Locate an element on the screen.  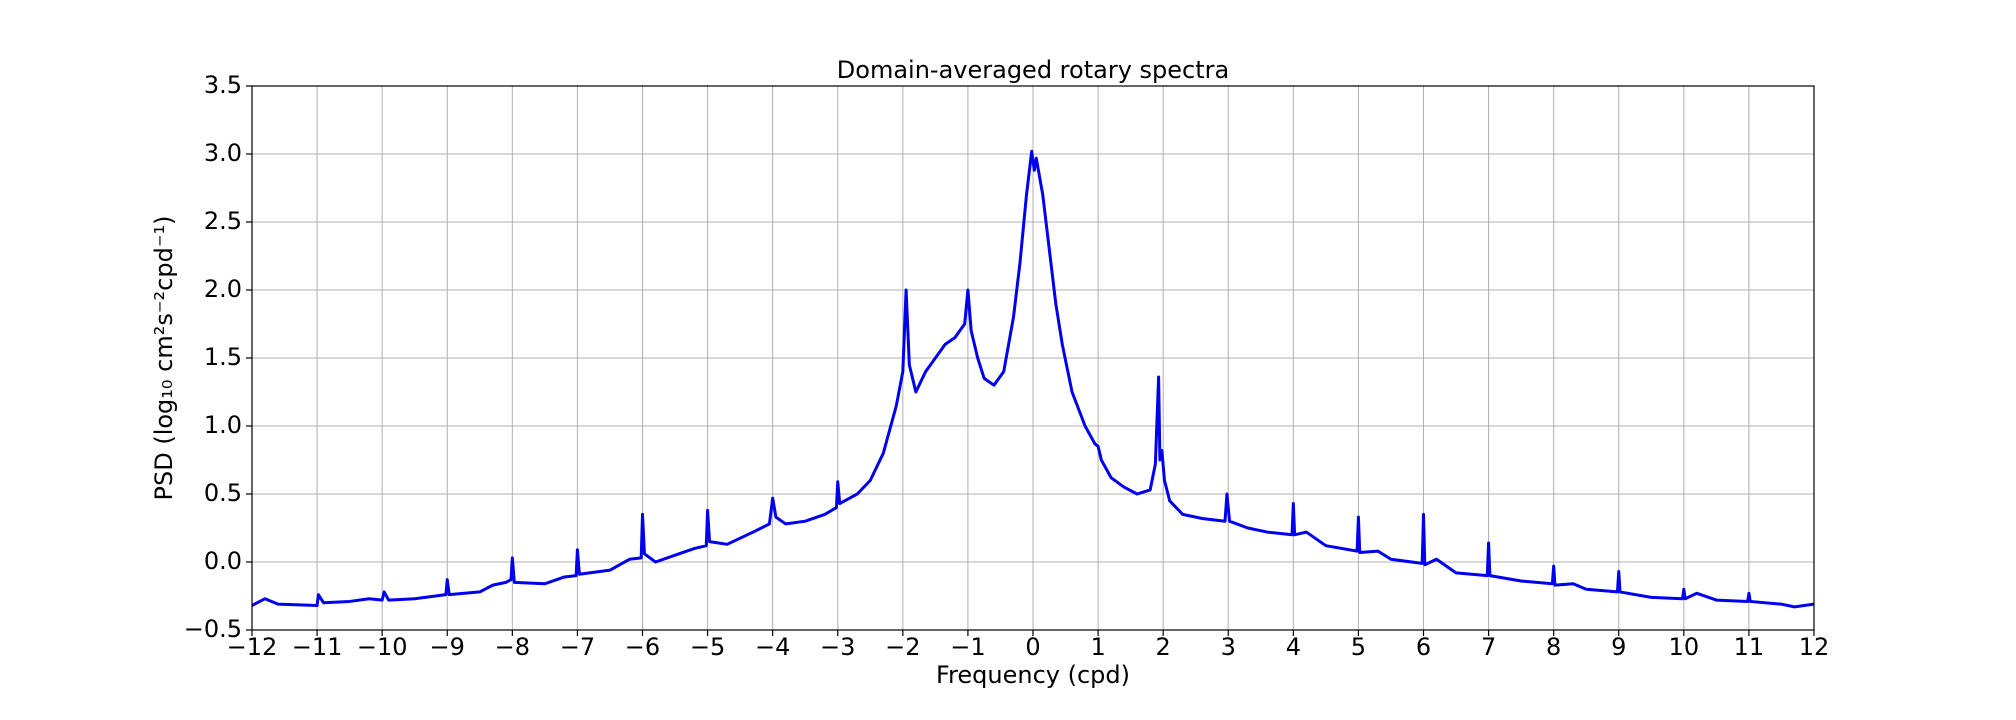
x-tick-label: 12 is located at coordinates (1814, 647).